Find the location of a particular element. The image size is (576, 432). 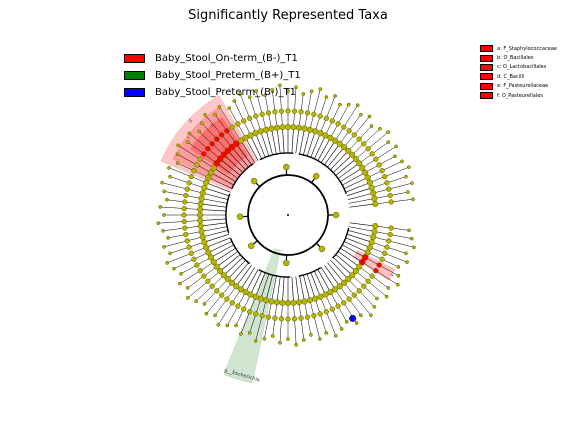

sector-label-c: c is located at coordinates (189, 137).